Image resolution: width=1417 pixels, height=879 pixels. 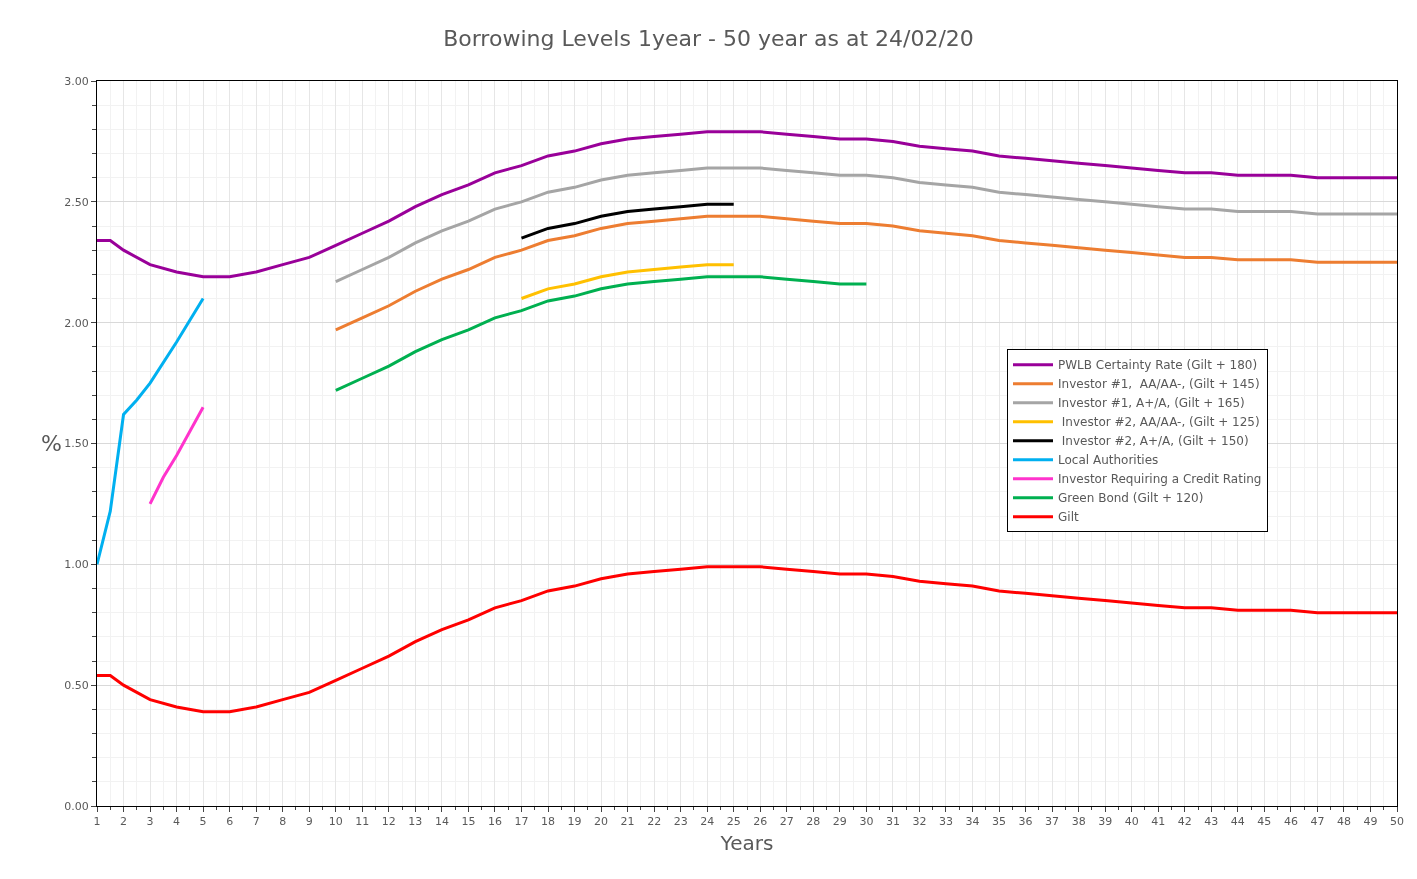 I want to click on x-tick-label: 43, so click(x=1211, y=822).